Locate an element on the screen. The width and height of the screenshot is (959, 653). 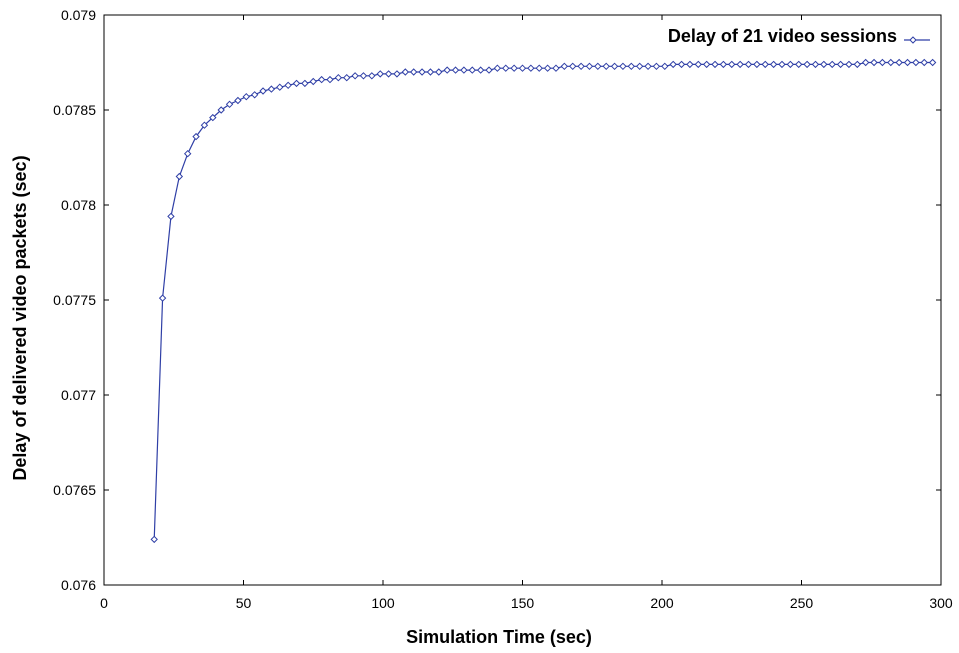
y-tick-label: 0.078 is located at coordinates (78, 205).